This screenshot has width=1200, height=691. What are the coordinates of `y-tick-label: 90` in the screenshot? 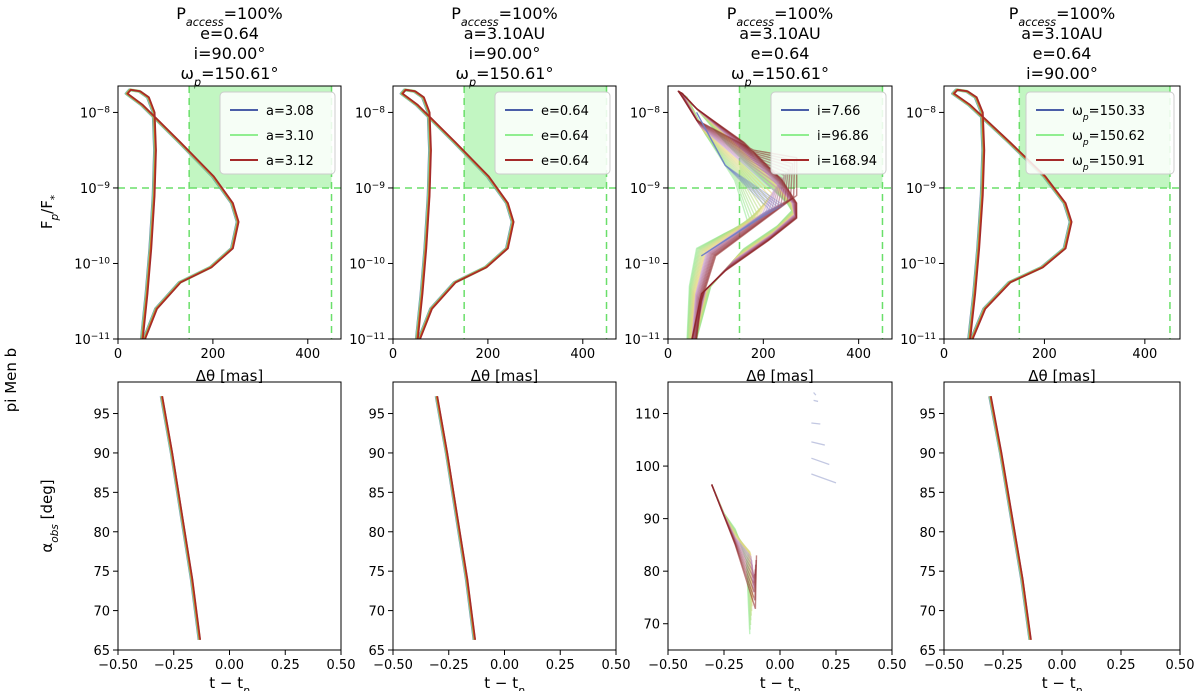 It's located at (376, 454).